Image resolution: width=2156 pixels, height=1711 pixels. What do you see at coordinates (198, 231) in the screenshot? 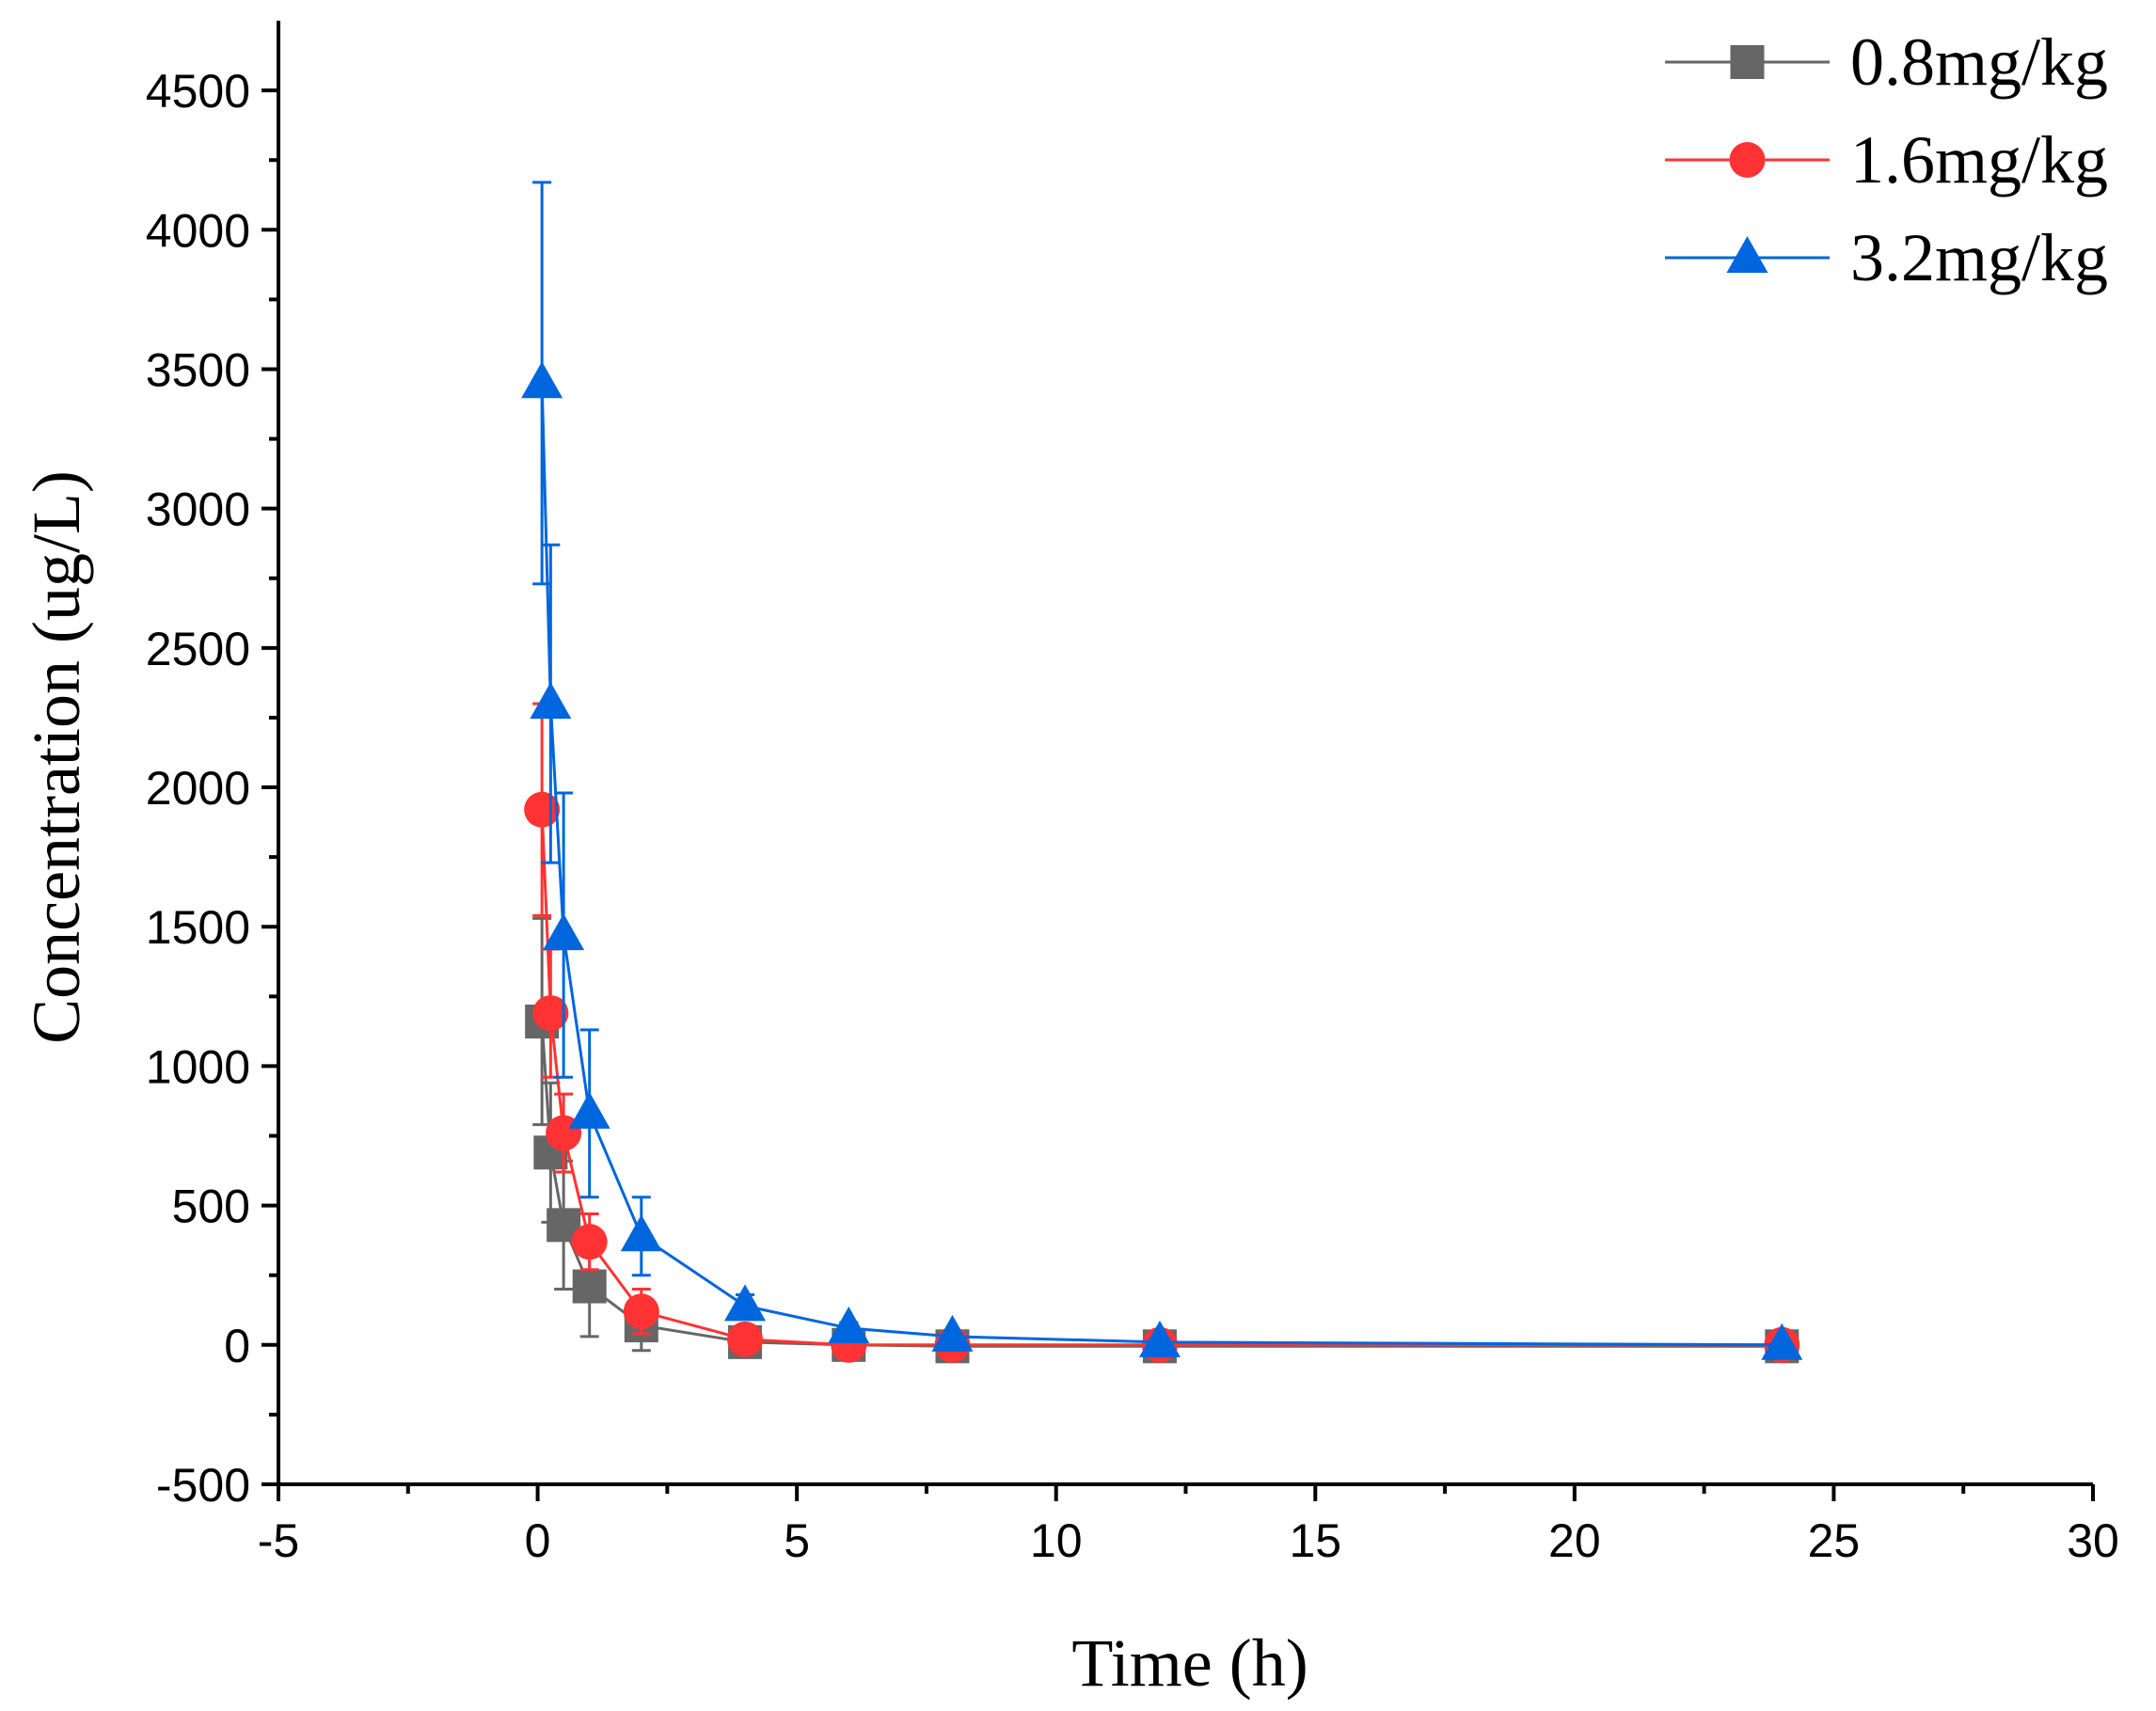
I see `y-tick-label: 4000` at bounding box center [198, 231].